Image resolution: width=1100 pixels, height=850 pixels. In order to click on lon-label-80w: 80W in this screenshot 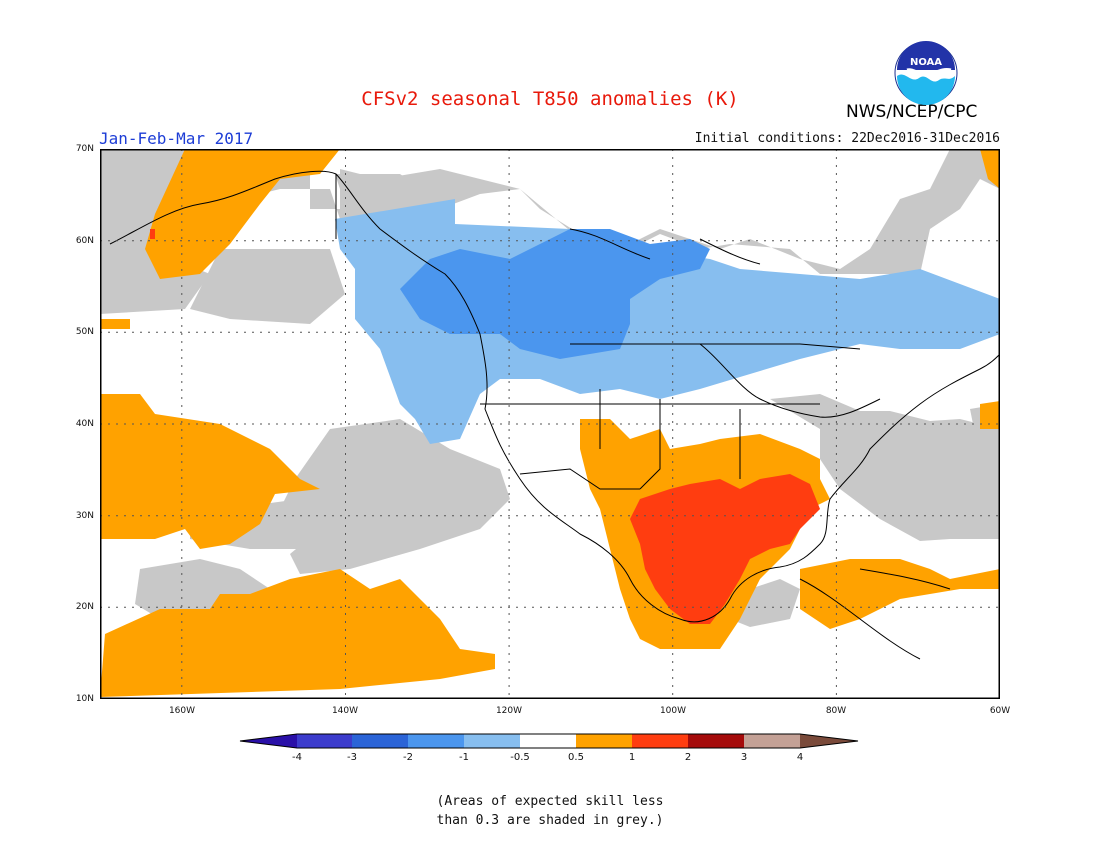, I will do `click(836, 711)`.